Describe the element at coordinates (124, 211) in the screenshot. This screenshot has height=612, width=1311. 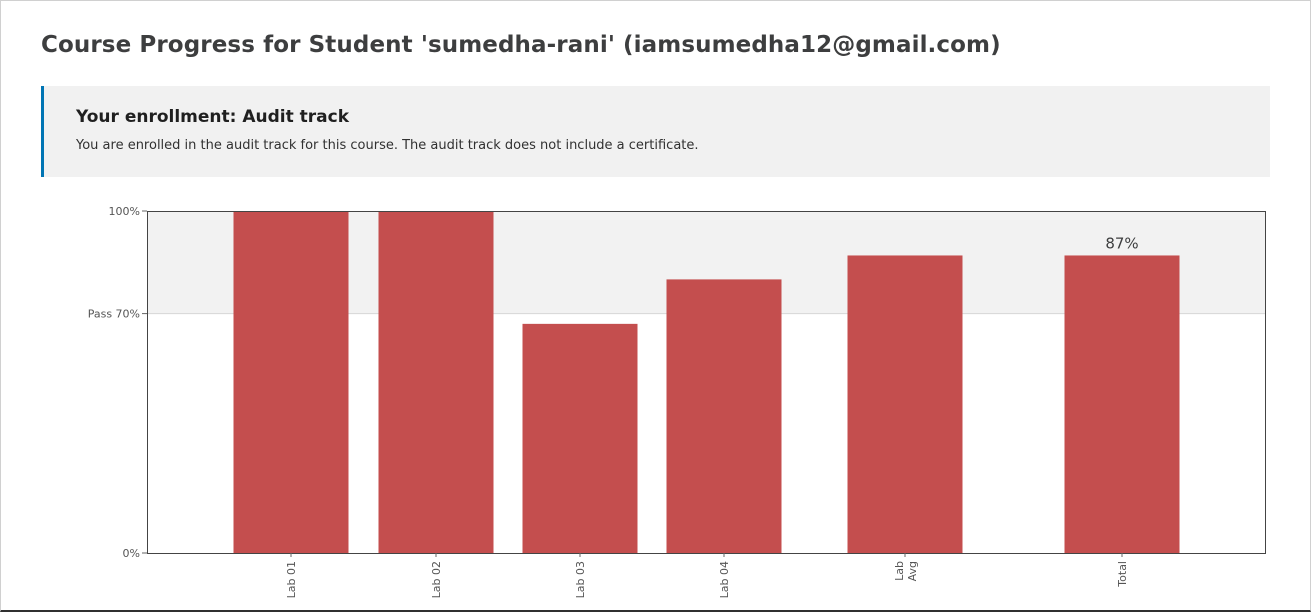
I see `y-tick-label: 100%` at that location.